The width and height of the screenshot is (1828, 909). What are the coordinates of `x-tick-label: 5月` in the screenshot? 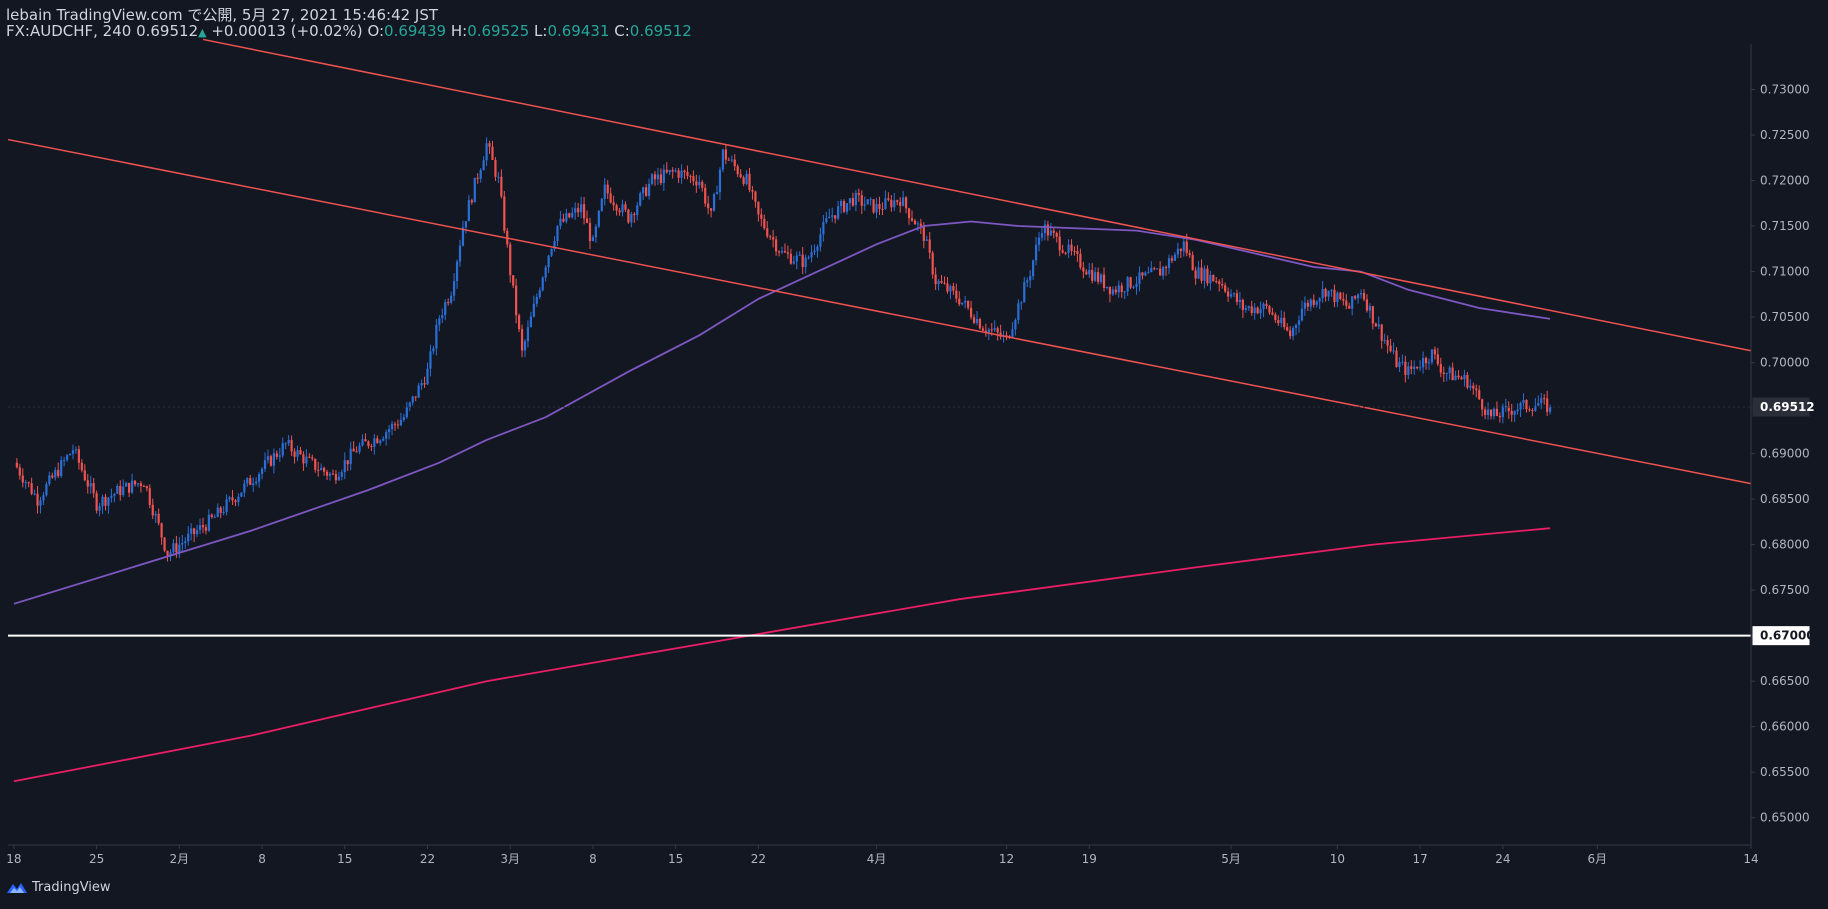 It's located at (1231, 859).